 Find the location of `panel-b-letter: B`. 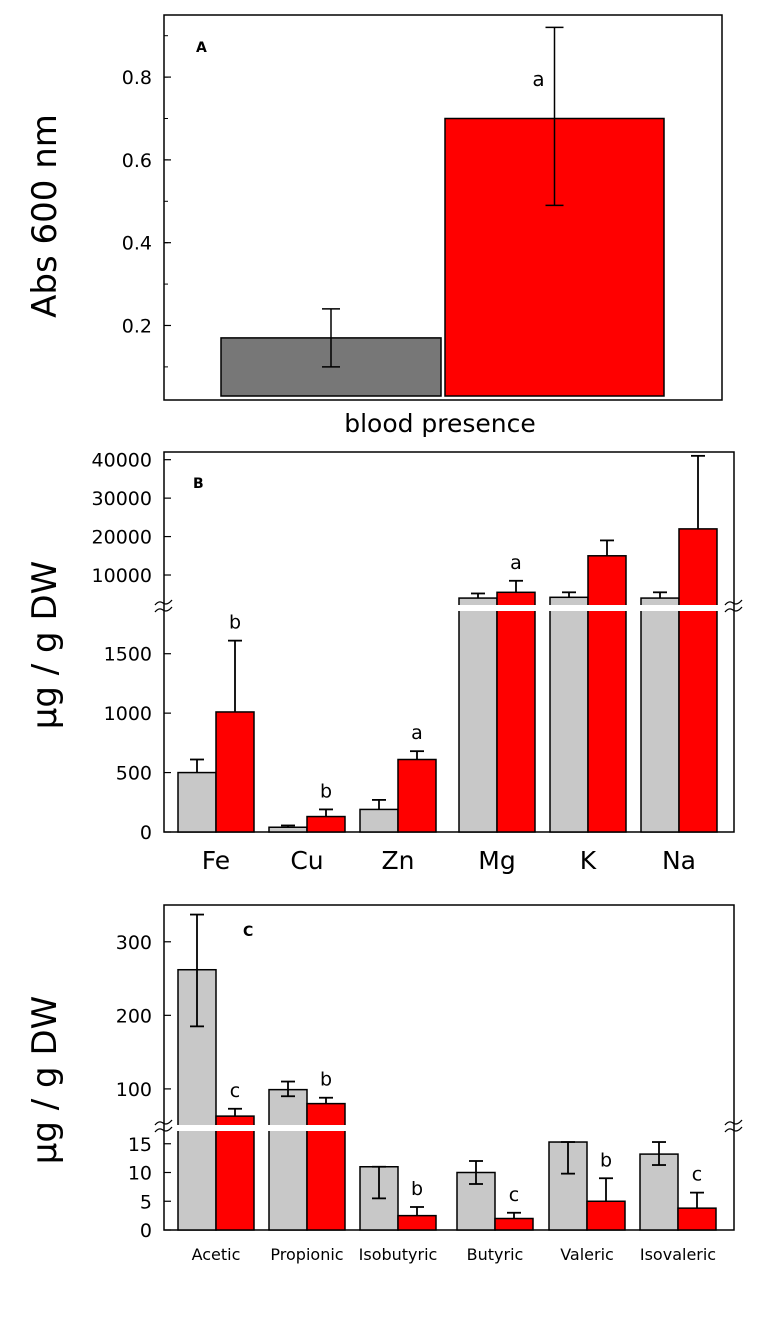

panel-b-letter: B is located at coordinates (198, 484).